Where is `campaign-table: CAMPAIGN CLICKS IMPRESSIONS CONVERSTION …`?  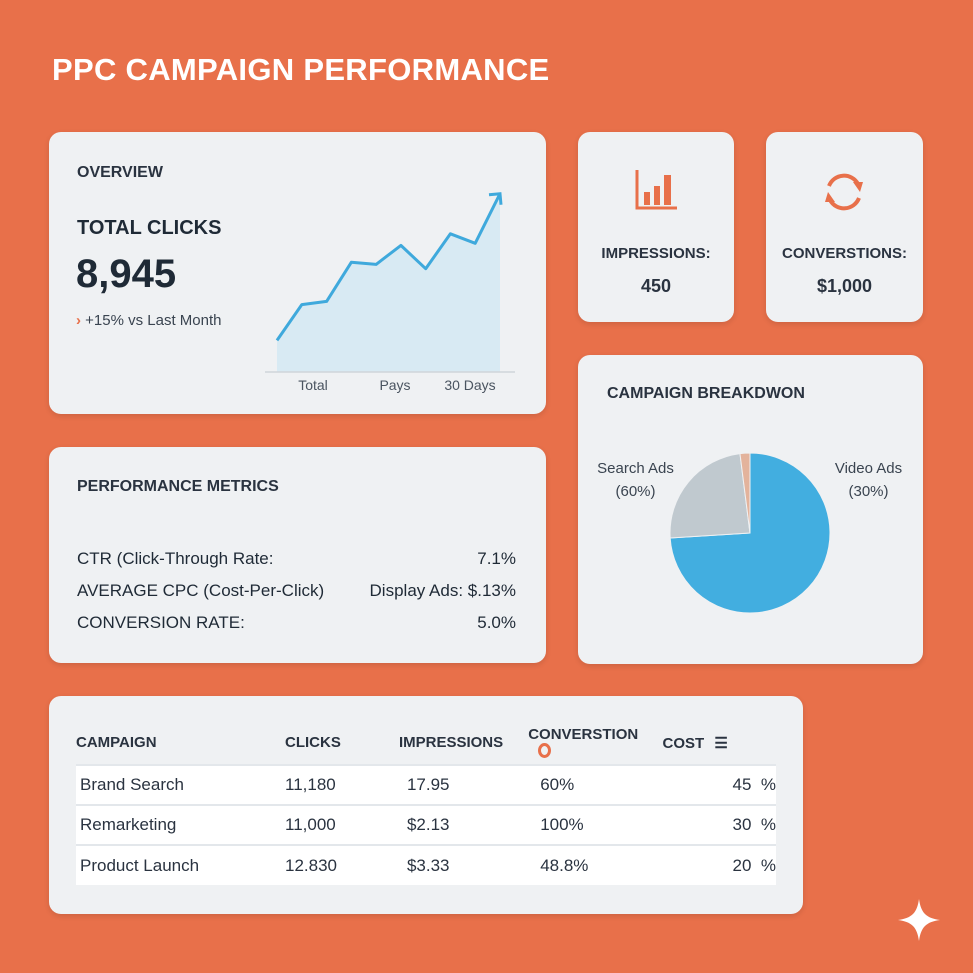 campaign-table: CAMPAIGN CLICKS IMPRESSIONS CONVERSTION … is located at coordinates (426, 803).